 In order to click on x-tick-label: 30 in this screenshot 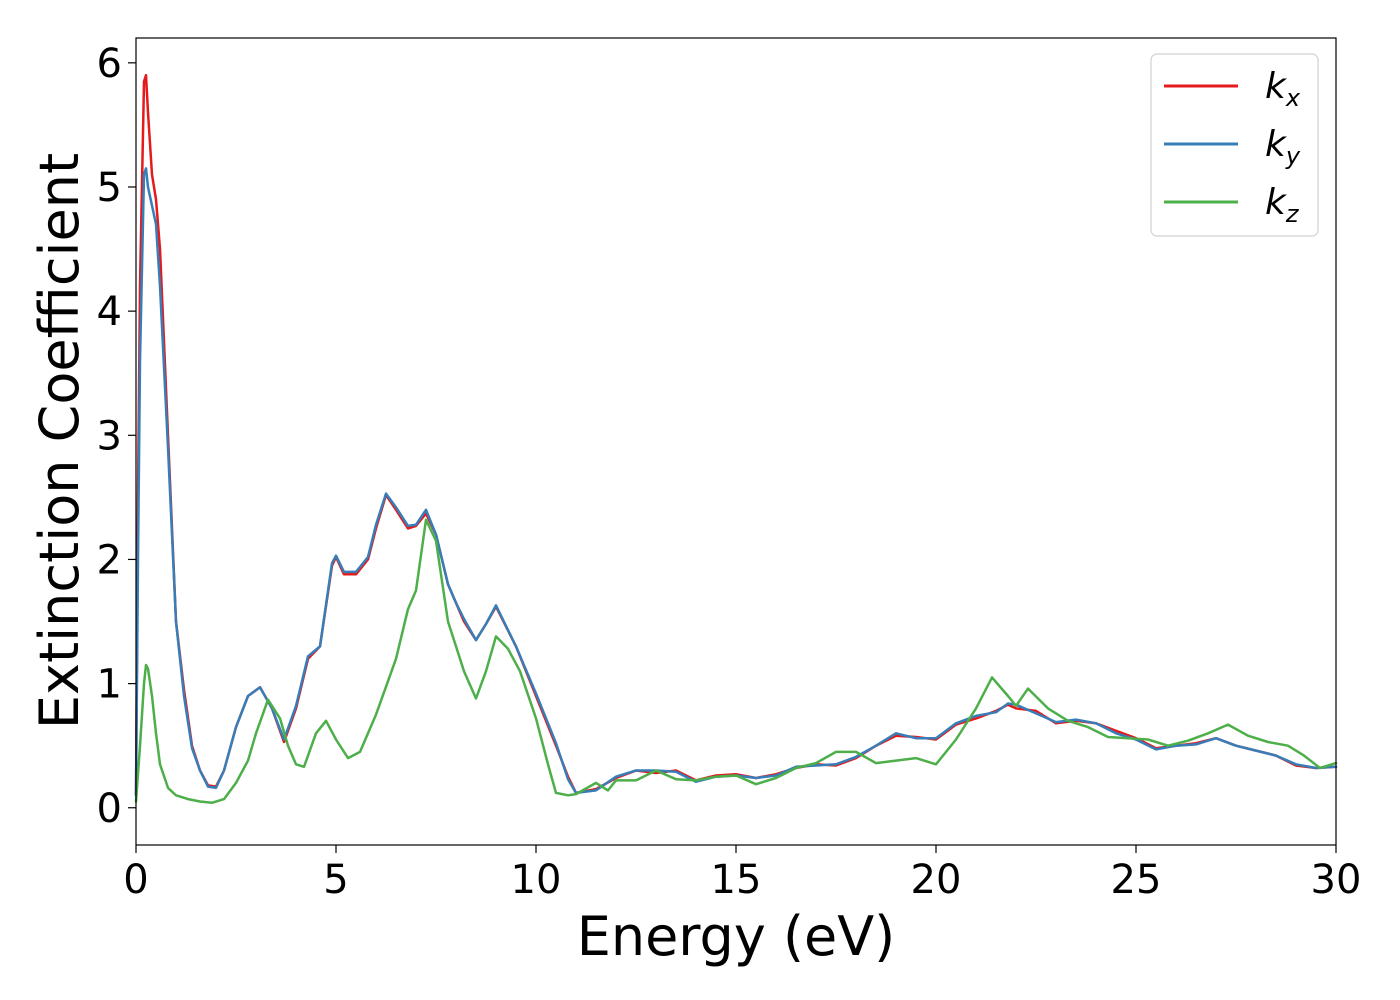, I will do `click(1336, 880)`.